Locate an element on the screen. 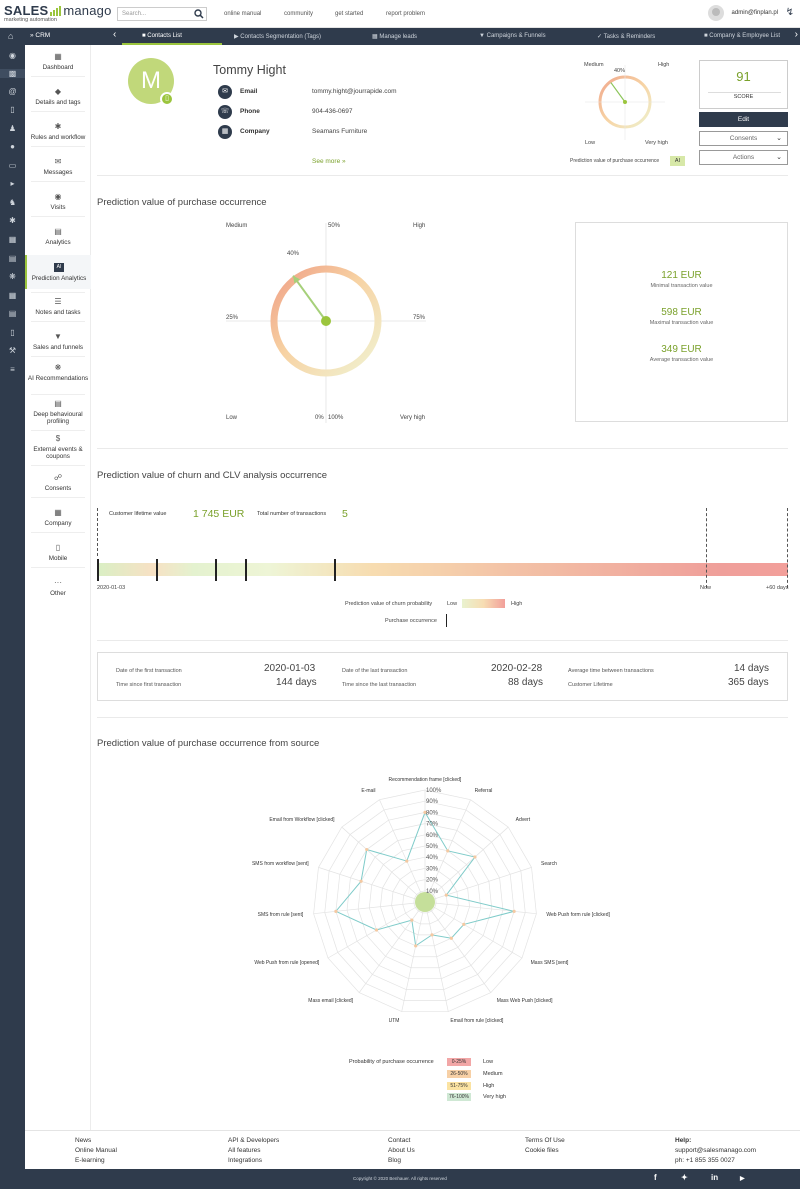 This screenshot has width=800, height=1189. document-icon: ▯ is located at coordinates (12, 332).